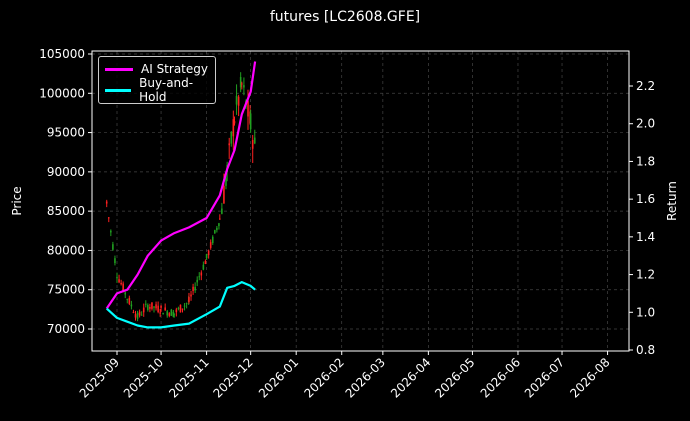 Image resolution: width=690 pixels, height=421 pixels. What do you see at coordinates (66, 250) in the screenshot?
I see `y-tick-label: 80000` at bounding box center [66, 250].